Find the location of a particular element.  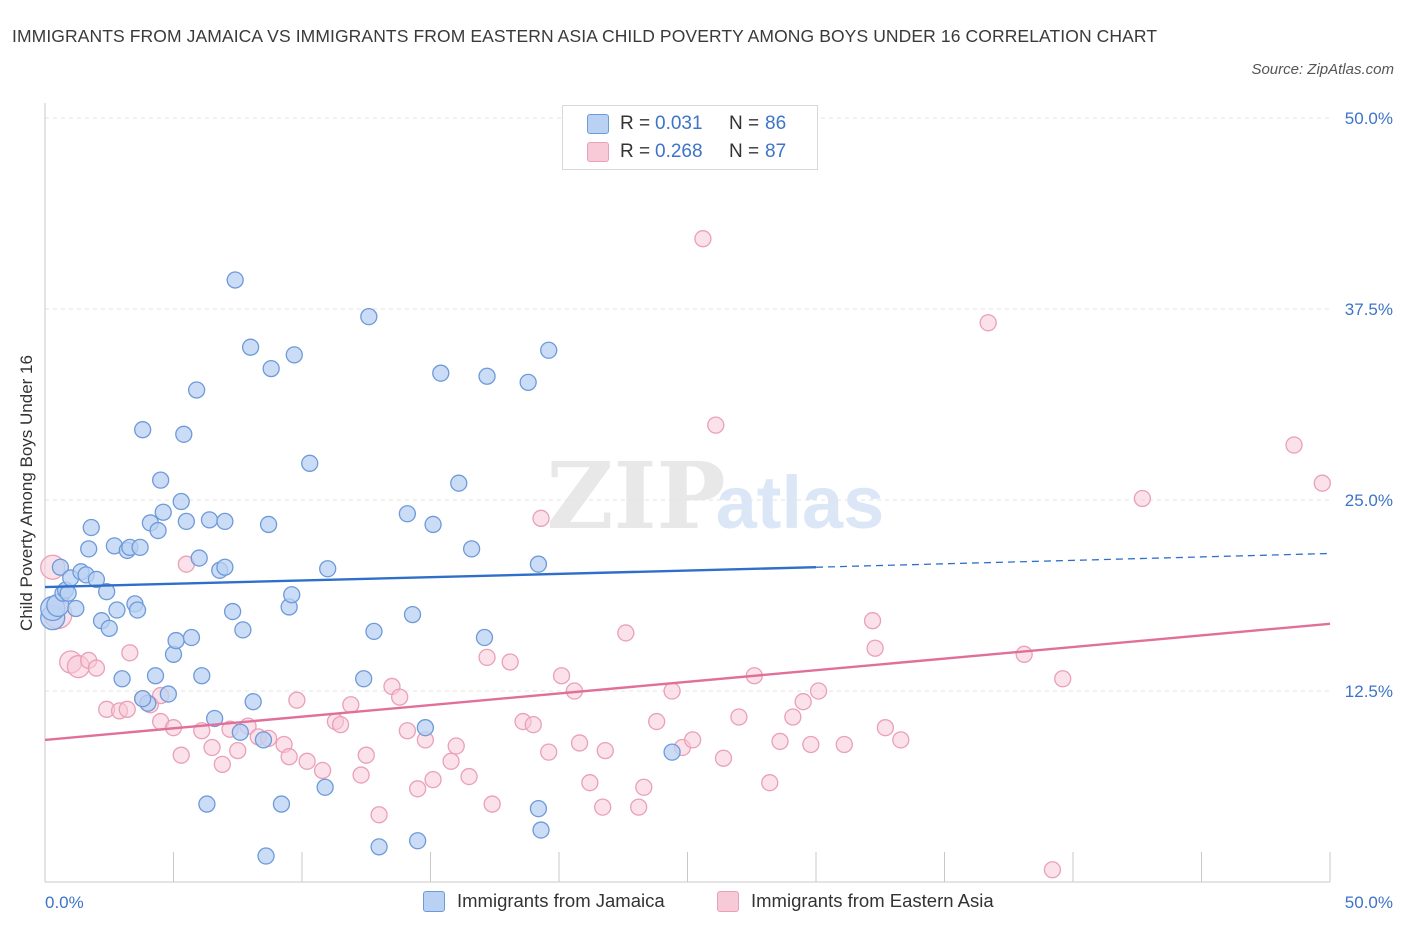

watermark-atlas: atlas is located at coordinates (800, 502).